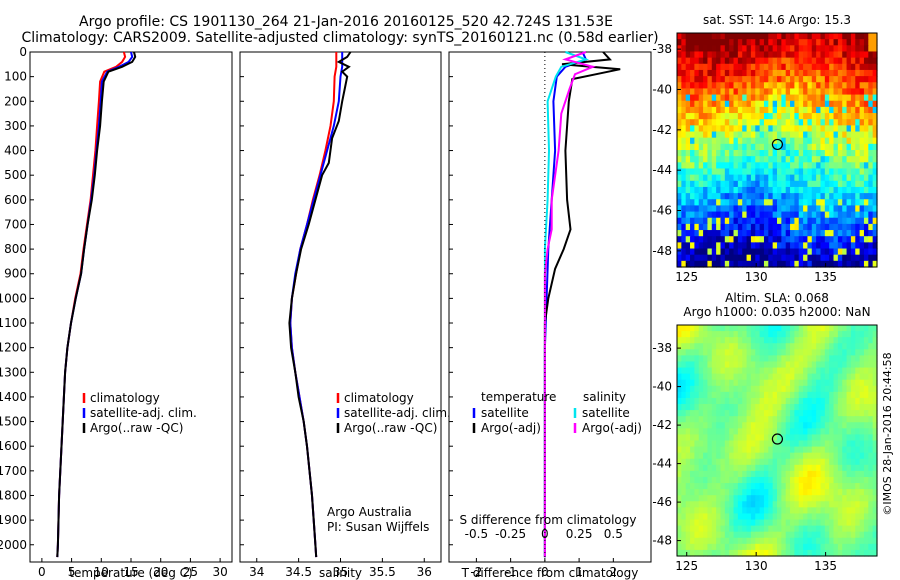  Describe the element at coordinates (13, 372) in the screenshot. I see `y-tick-label: 1300` at that location.